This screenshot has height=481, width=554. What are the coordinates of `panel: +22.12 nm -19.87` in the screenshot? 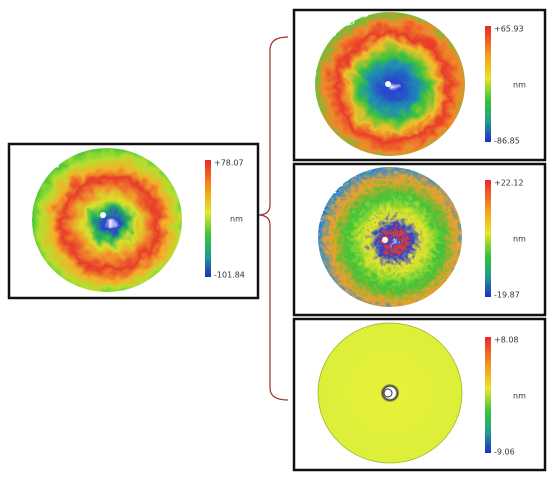 It's located at (419, 239).